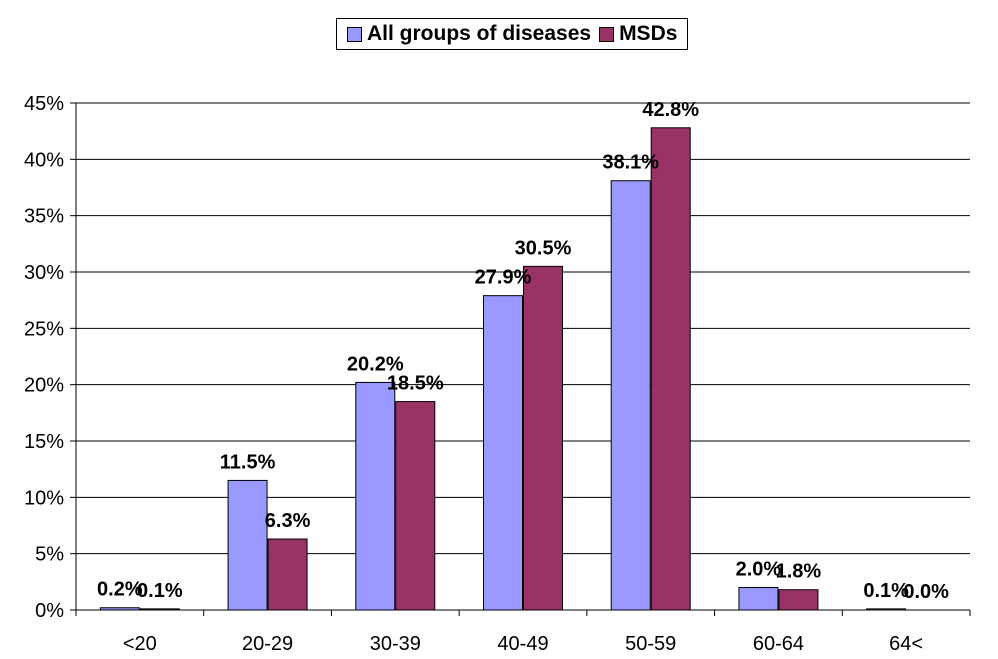 This screenshot has width=998, height=659. Describe the element at coordinates (44, 386) in the screenshot. I see `y-tick-label: 20%` at that location.